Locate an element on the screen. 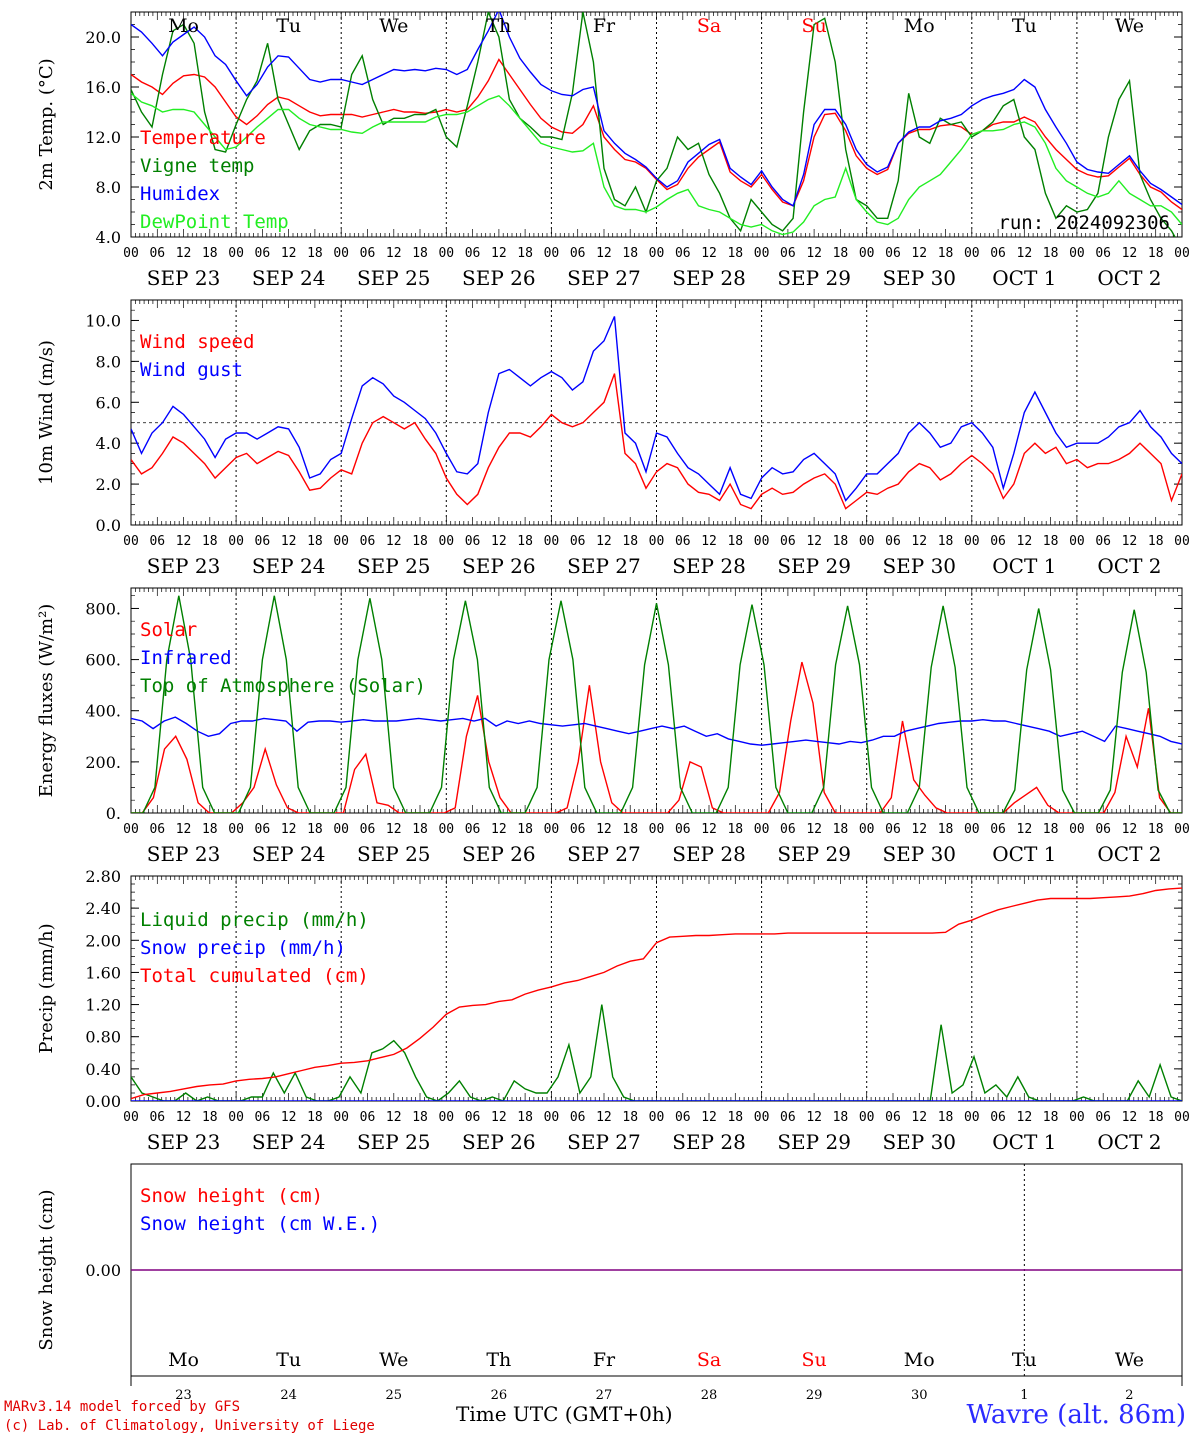  x-minor-ticks is located at coordinates (656, 700).